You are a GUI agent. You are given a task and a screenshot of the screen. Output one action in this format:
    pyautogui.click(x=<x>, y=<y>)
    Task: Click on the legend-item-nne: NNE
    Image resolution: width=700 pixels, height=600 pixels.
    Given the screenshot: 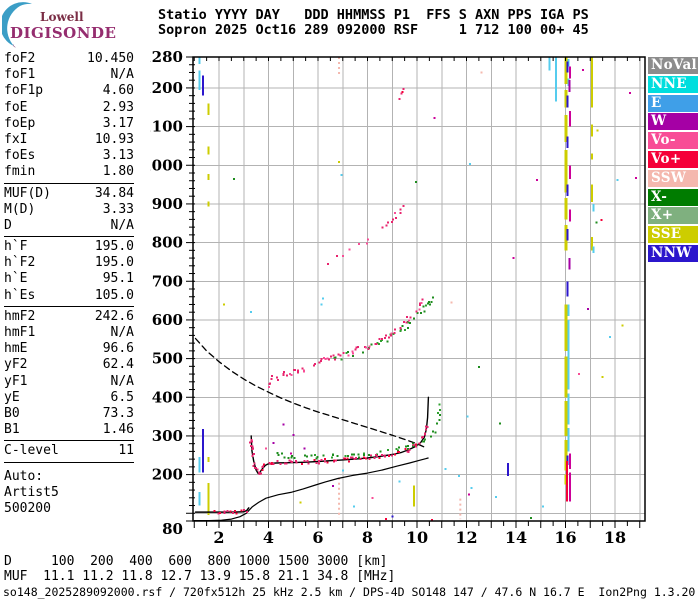 What is the action you would take?
    pyautogui.click(x=673, y=84)
    